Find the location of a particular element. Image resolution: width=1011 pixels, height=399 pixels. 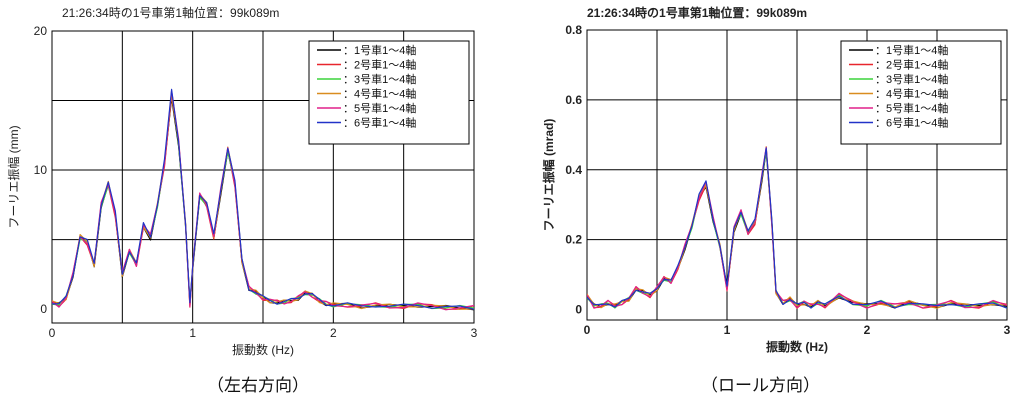

y-tick-label: 0.4 is located at coordinates (573, 170).